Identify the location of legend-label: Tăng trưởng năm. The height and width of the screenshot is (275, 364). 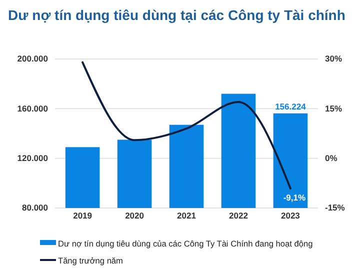
(91, 261).